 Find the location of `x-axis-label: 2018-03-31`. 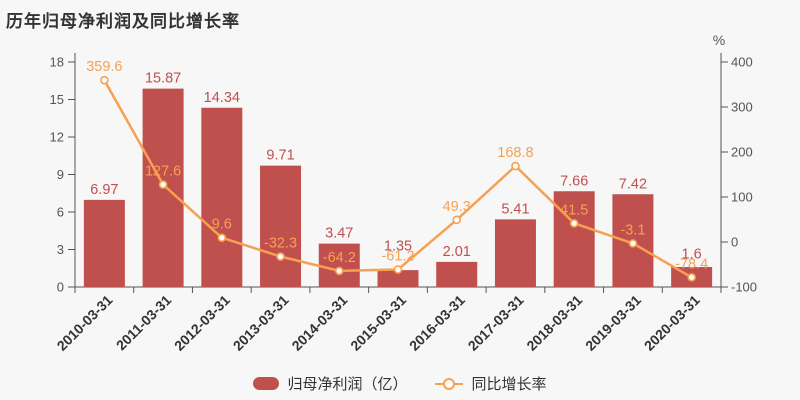

x-axis-label: 2018-03-31 is located at coordinates (554, 323).